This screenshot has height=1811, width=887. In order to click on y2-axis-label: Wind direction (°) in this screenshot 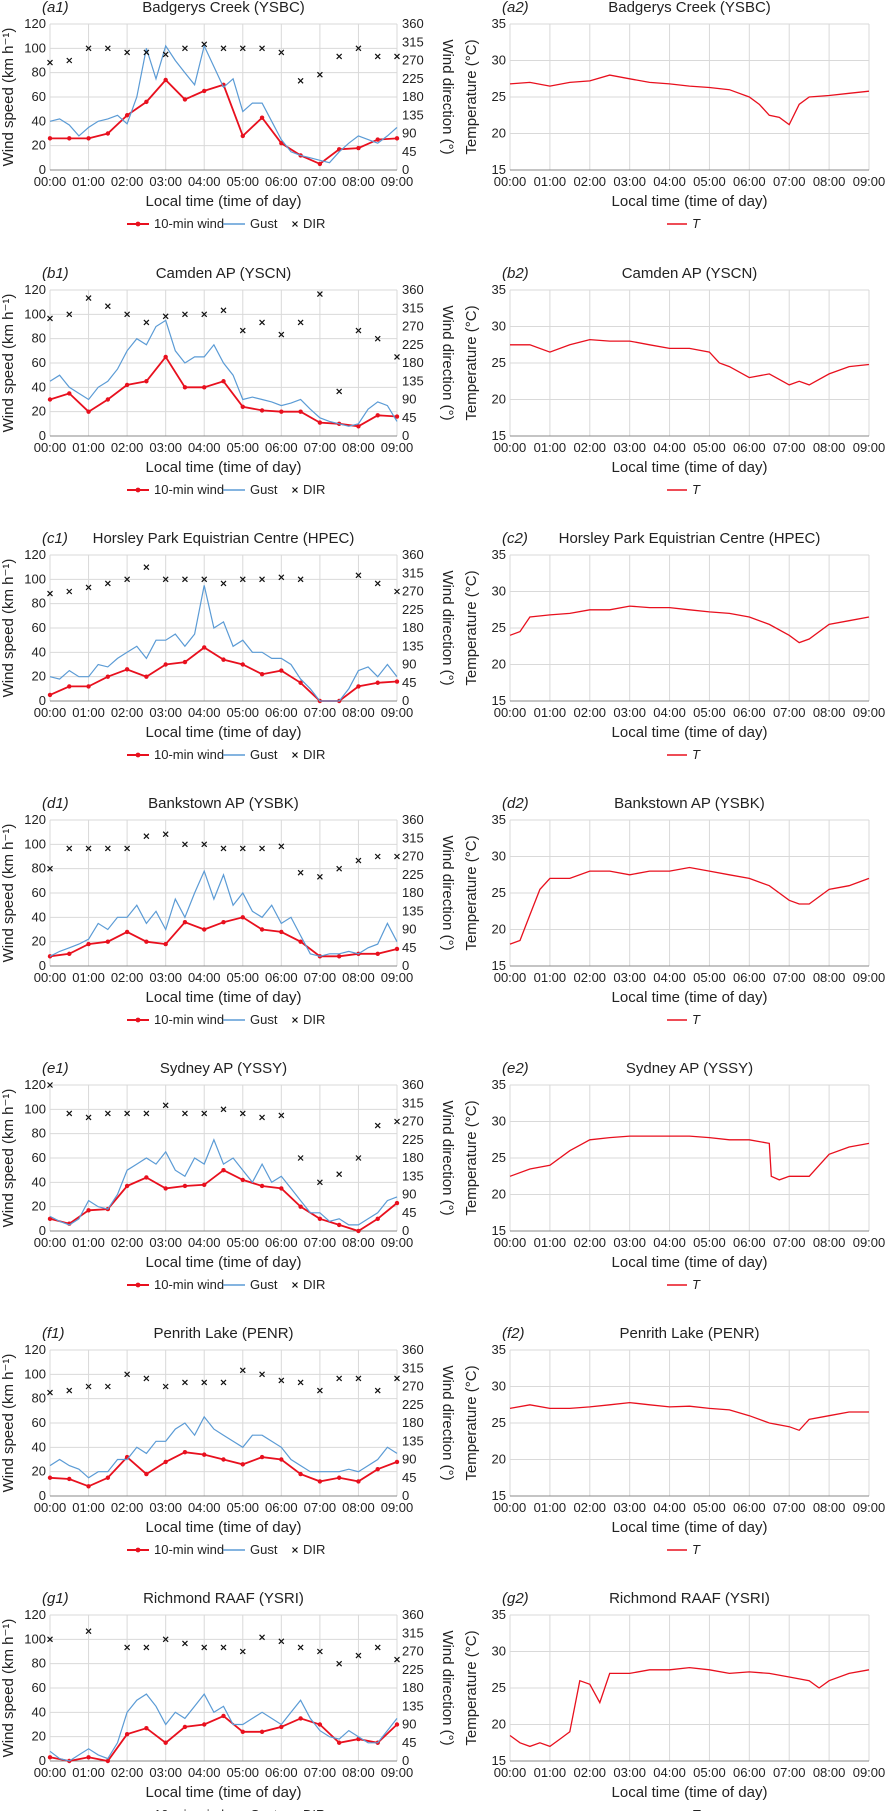, I will do `click(447, 1422)`.